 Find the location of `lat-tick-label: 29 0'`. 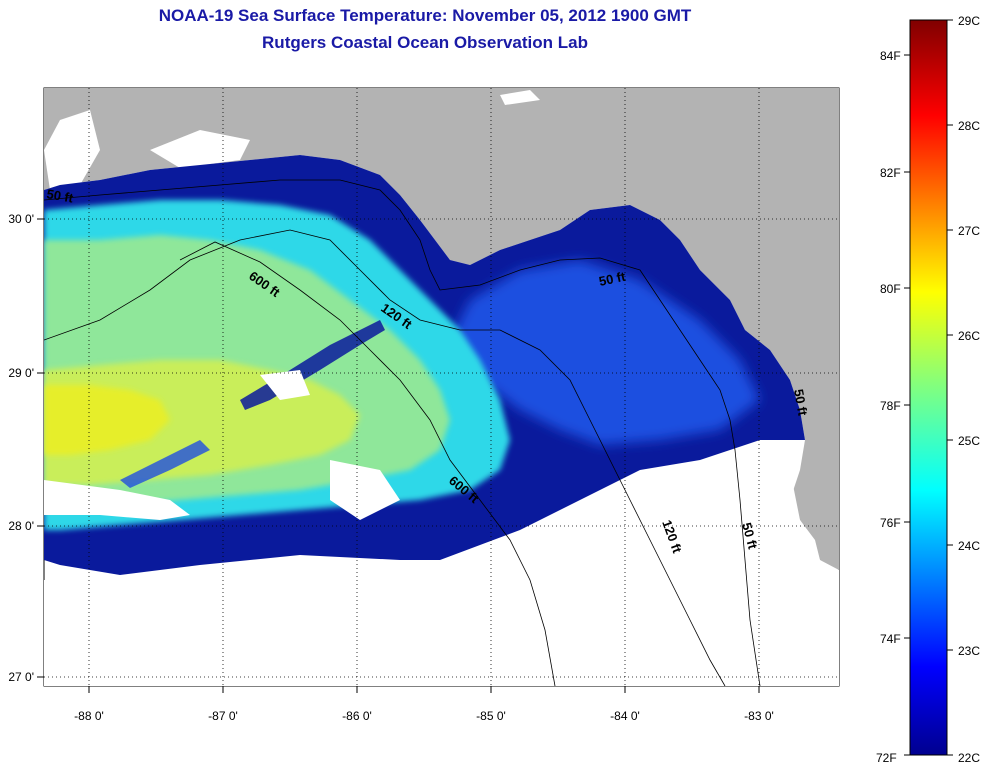

lat-tick-label: 29 0' is located at coordinates (21, 373).